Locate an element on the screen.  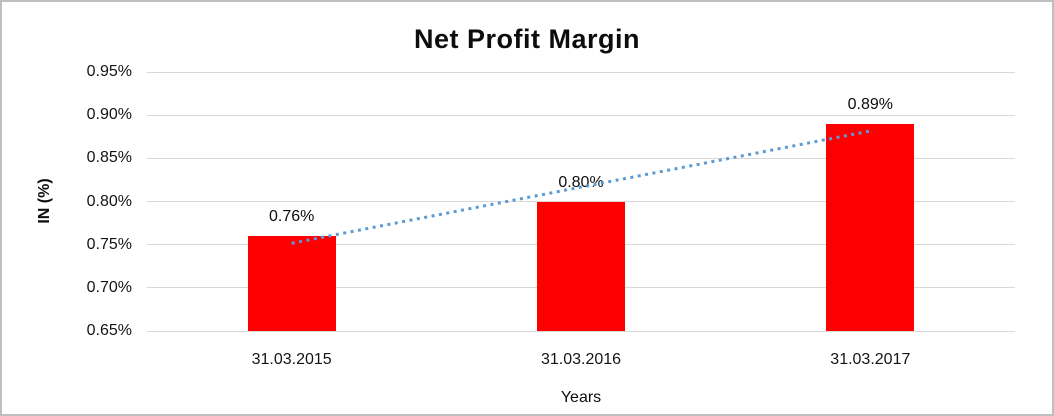
y-tick-label: 0.90% is located at coordinates (109, 115).